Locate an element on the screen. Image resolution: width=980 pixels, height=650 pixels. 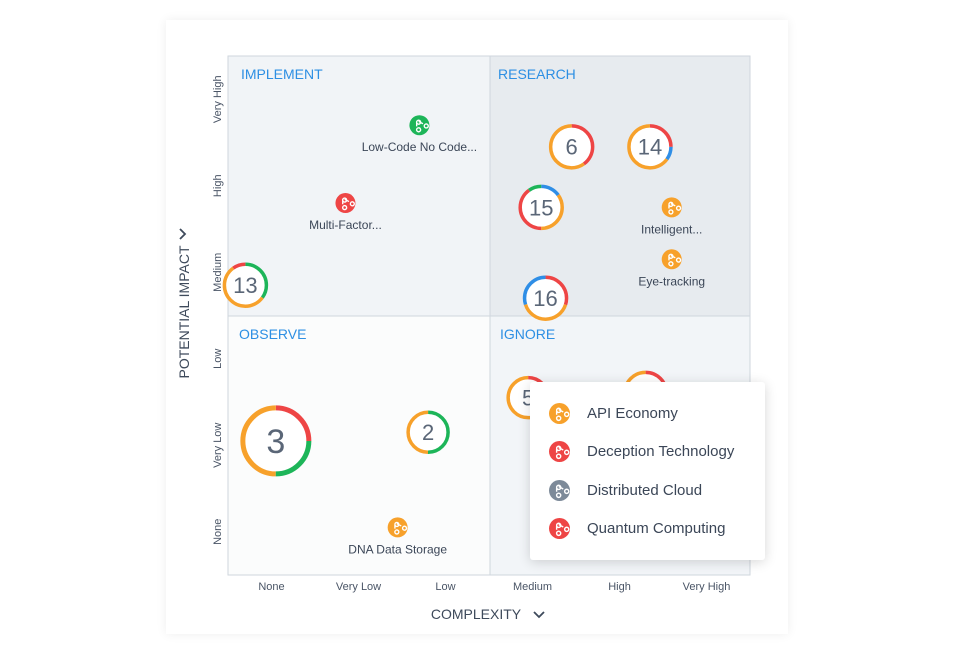
x-tick-label: Very High is located at coordinates (707, 587).